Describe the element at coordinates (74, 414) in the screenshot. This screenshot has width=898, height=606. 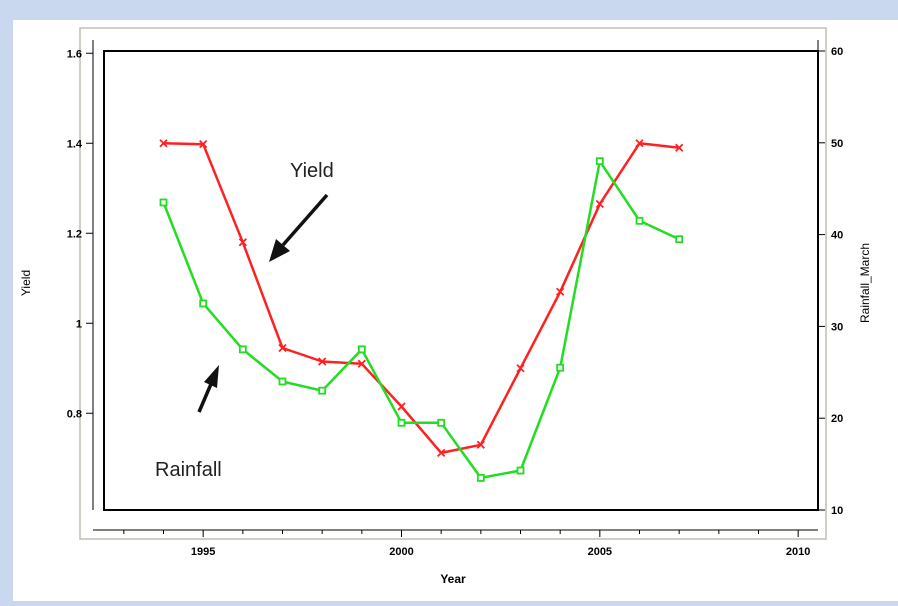
I see `y-left-tick-label: 0.8` at that location.